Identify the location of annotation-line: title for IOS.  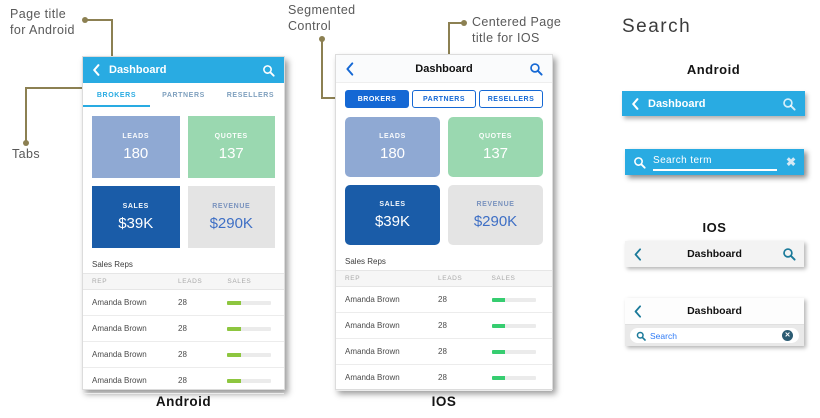
(506, 38).